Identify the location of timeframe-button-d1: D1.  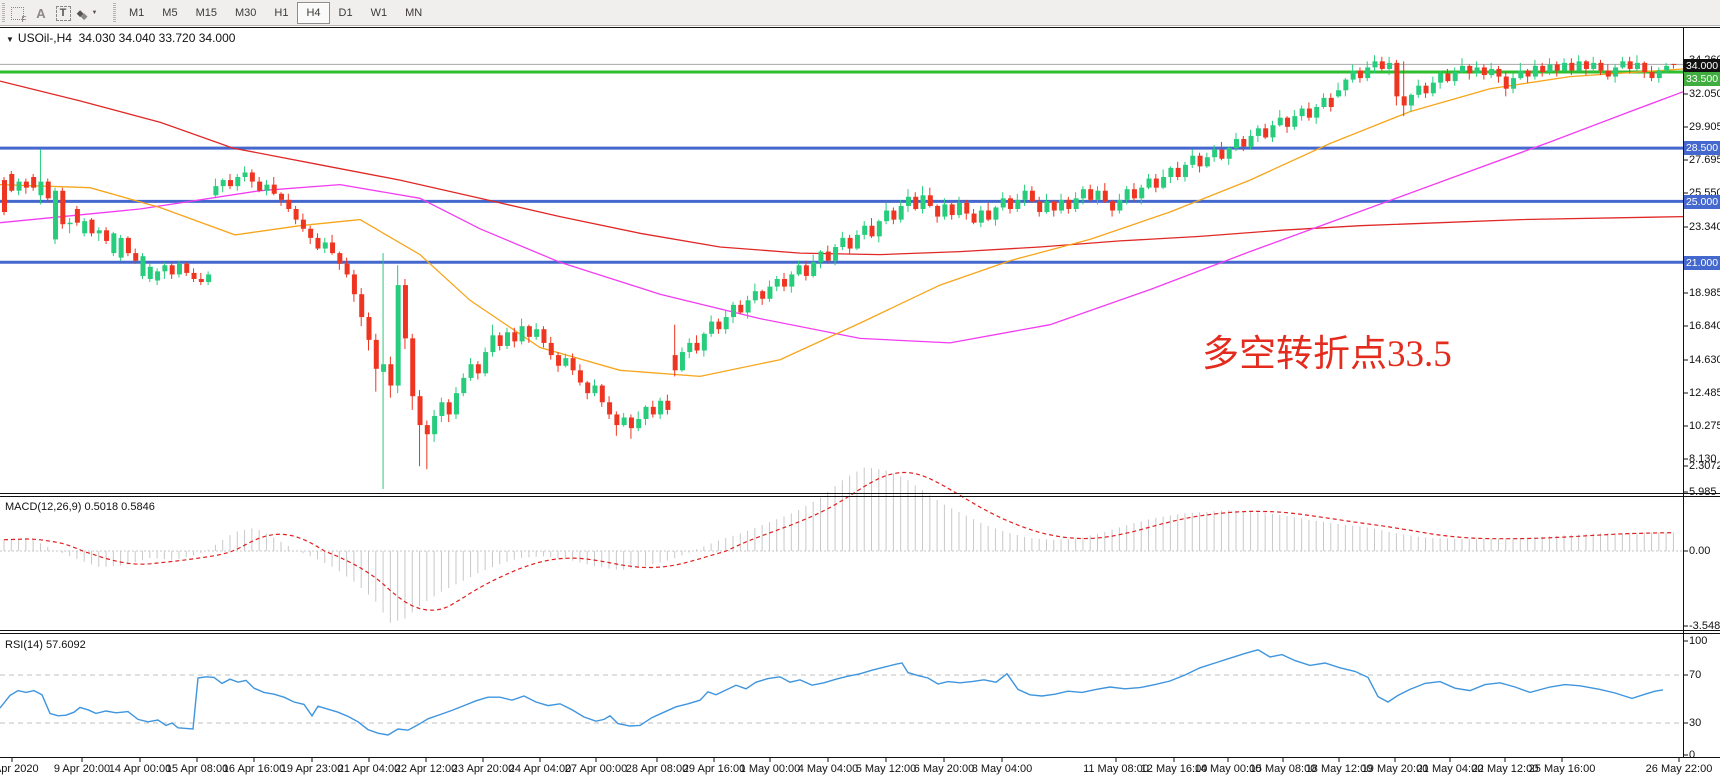
(345, 13).